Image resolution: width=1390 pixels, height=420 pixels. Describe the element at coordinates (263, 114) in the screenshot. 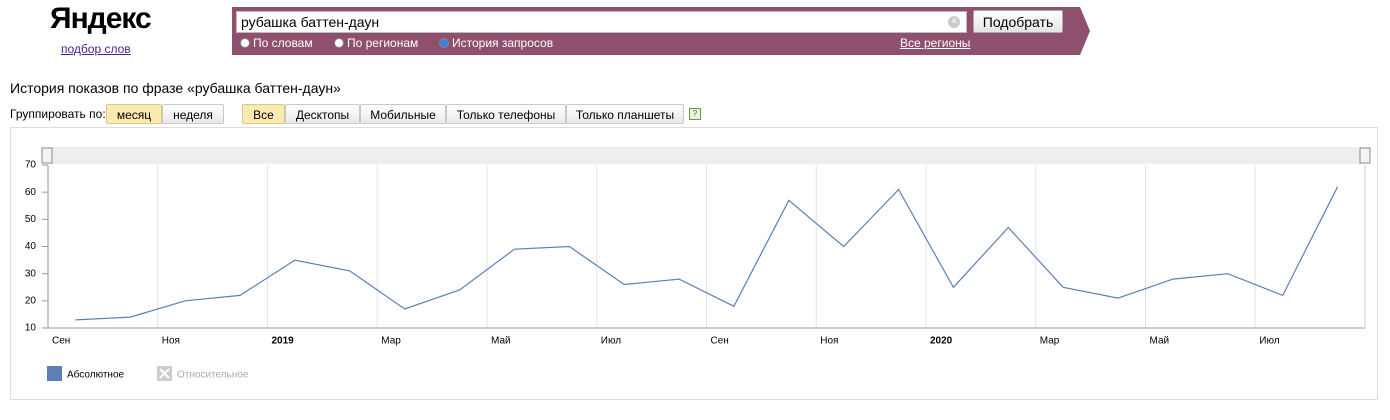

I see `device-button: Все` at that location.